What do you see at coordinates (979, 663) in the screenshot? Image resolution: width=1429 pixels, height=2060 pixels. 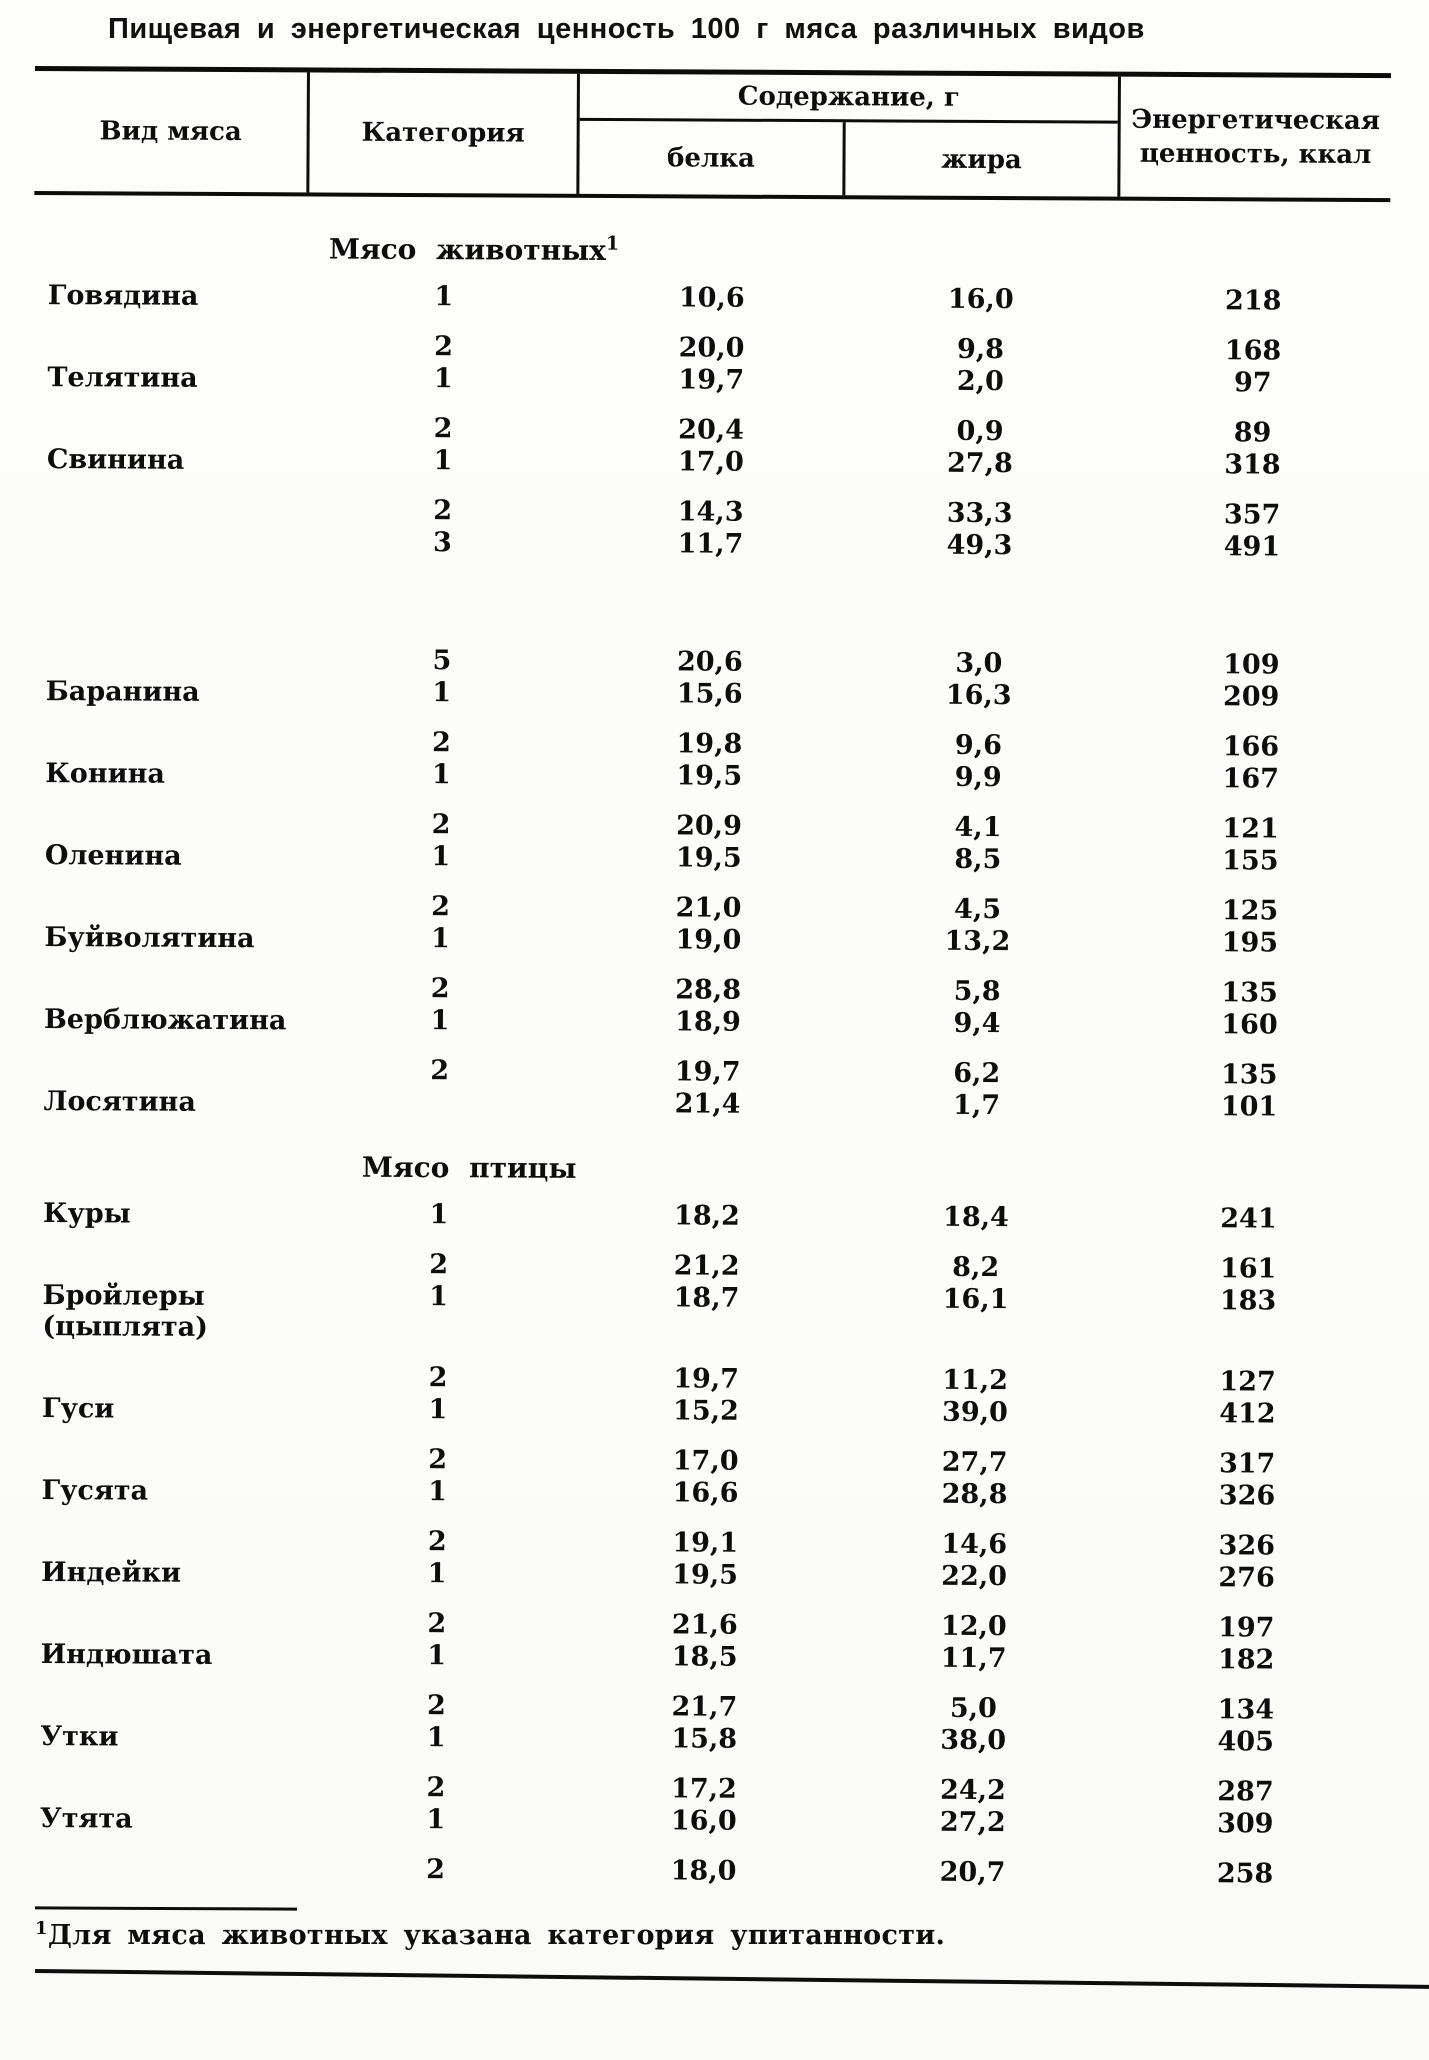 I see `cell-fat: 3,0` at bounding box center [979, 663].